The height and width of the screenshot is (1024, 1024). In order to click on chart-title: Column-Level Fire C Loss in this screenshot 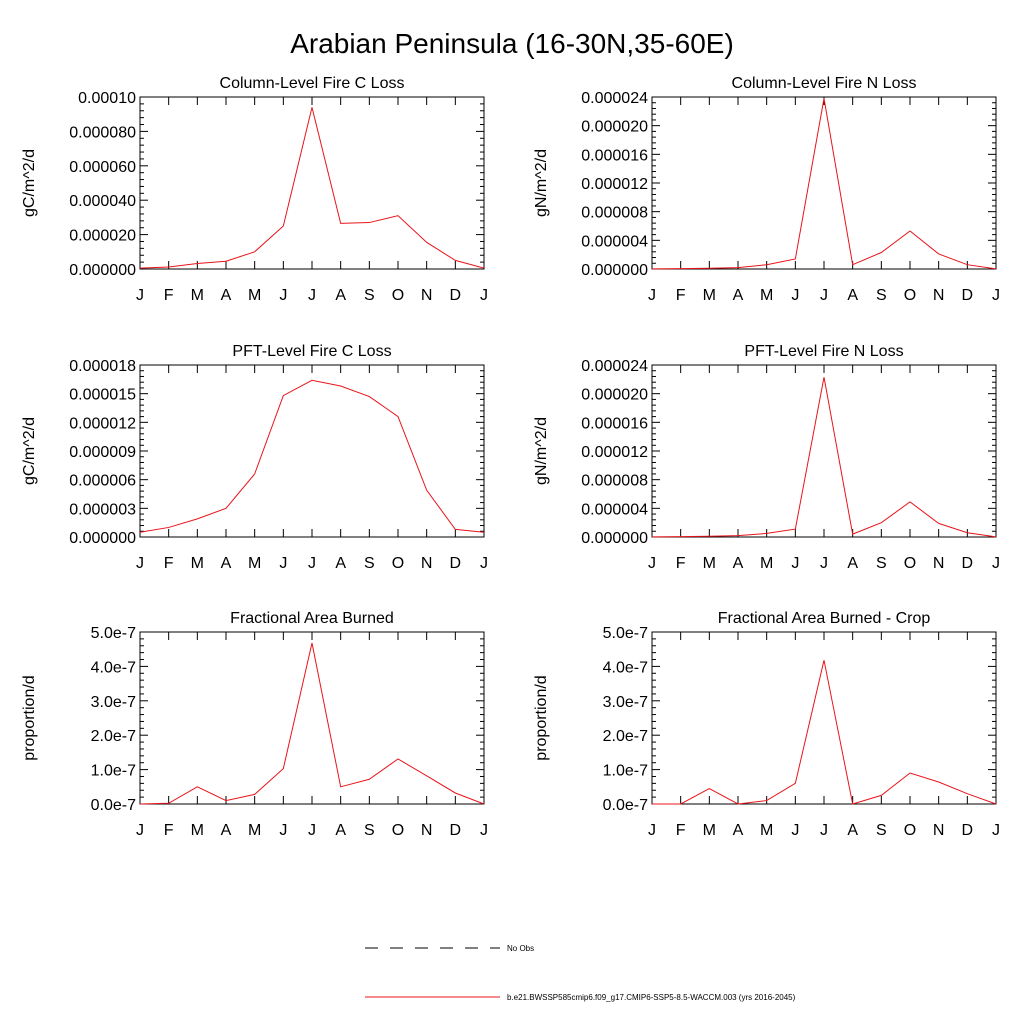, I will do `click(312, 83)`.